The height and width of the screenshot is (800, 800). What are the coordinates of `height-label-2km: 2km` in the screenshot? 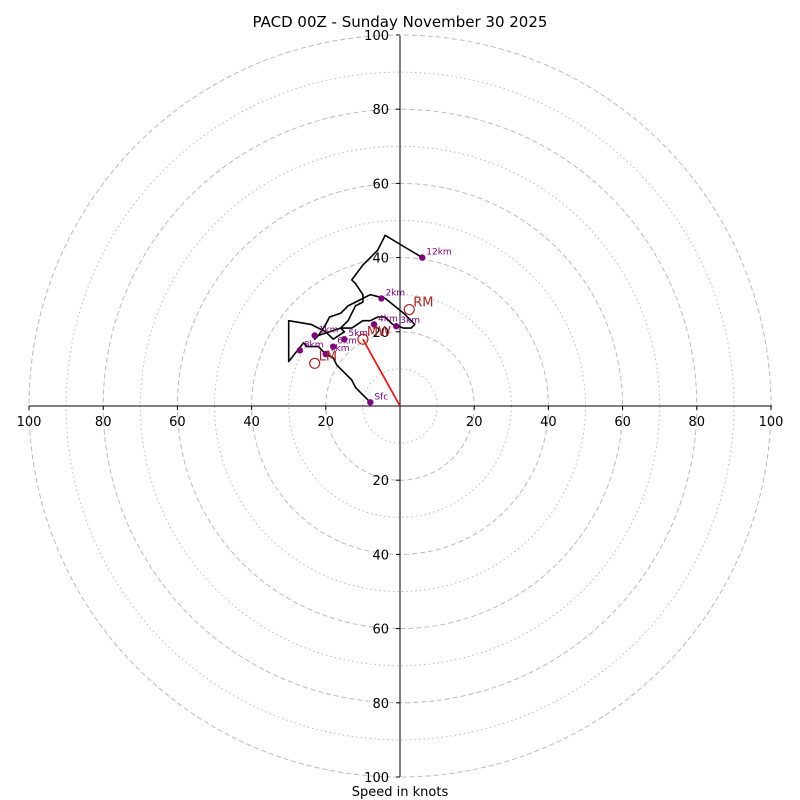 It's located at (395, 293).